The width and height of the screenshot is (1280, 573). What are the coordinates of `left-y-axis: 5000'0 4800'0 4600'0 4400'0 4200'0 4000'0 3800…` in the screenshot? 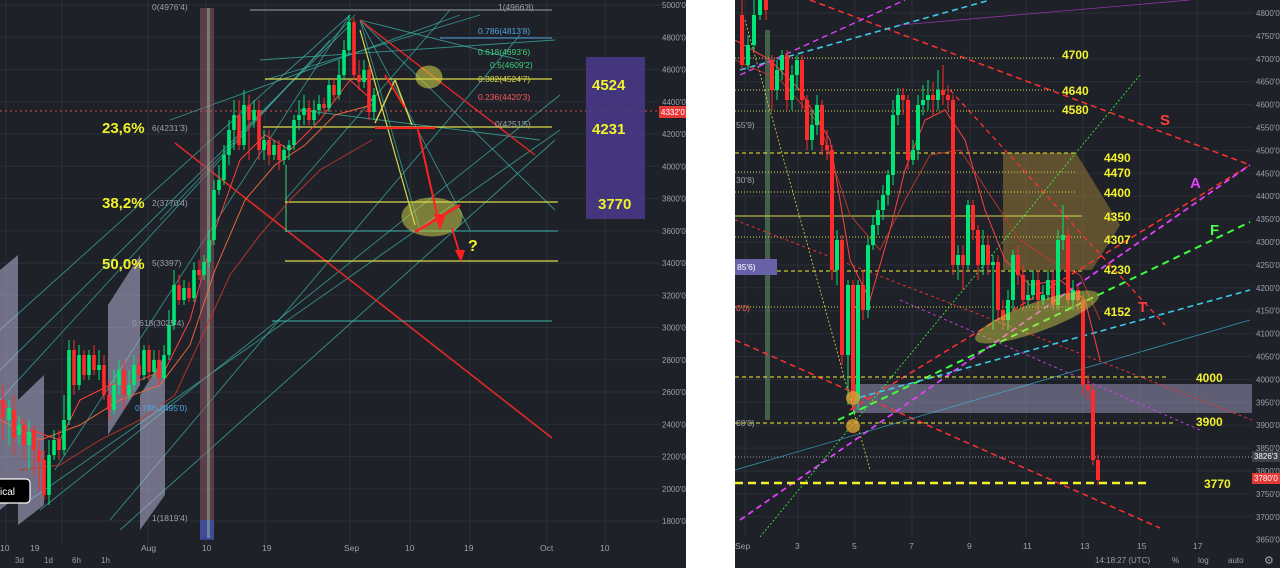 It's located at (674, 263).